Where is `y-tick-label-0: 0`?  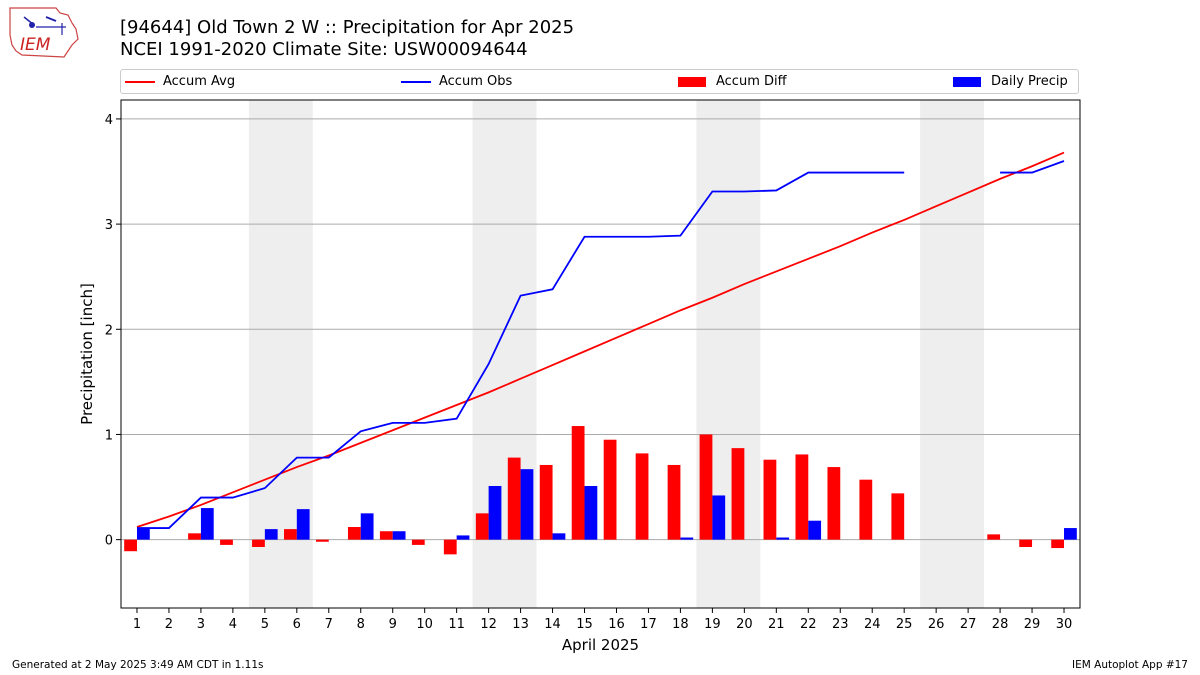
y-tick-label-0: 0 is located at coordinates (109, 541).